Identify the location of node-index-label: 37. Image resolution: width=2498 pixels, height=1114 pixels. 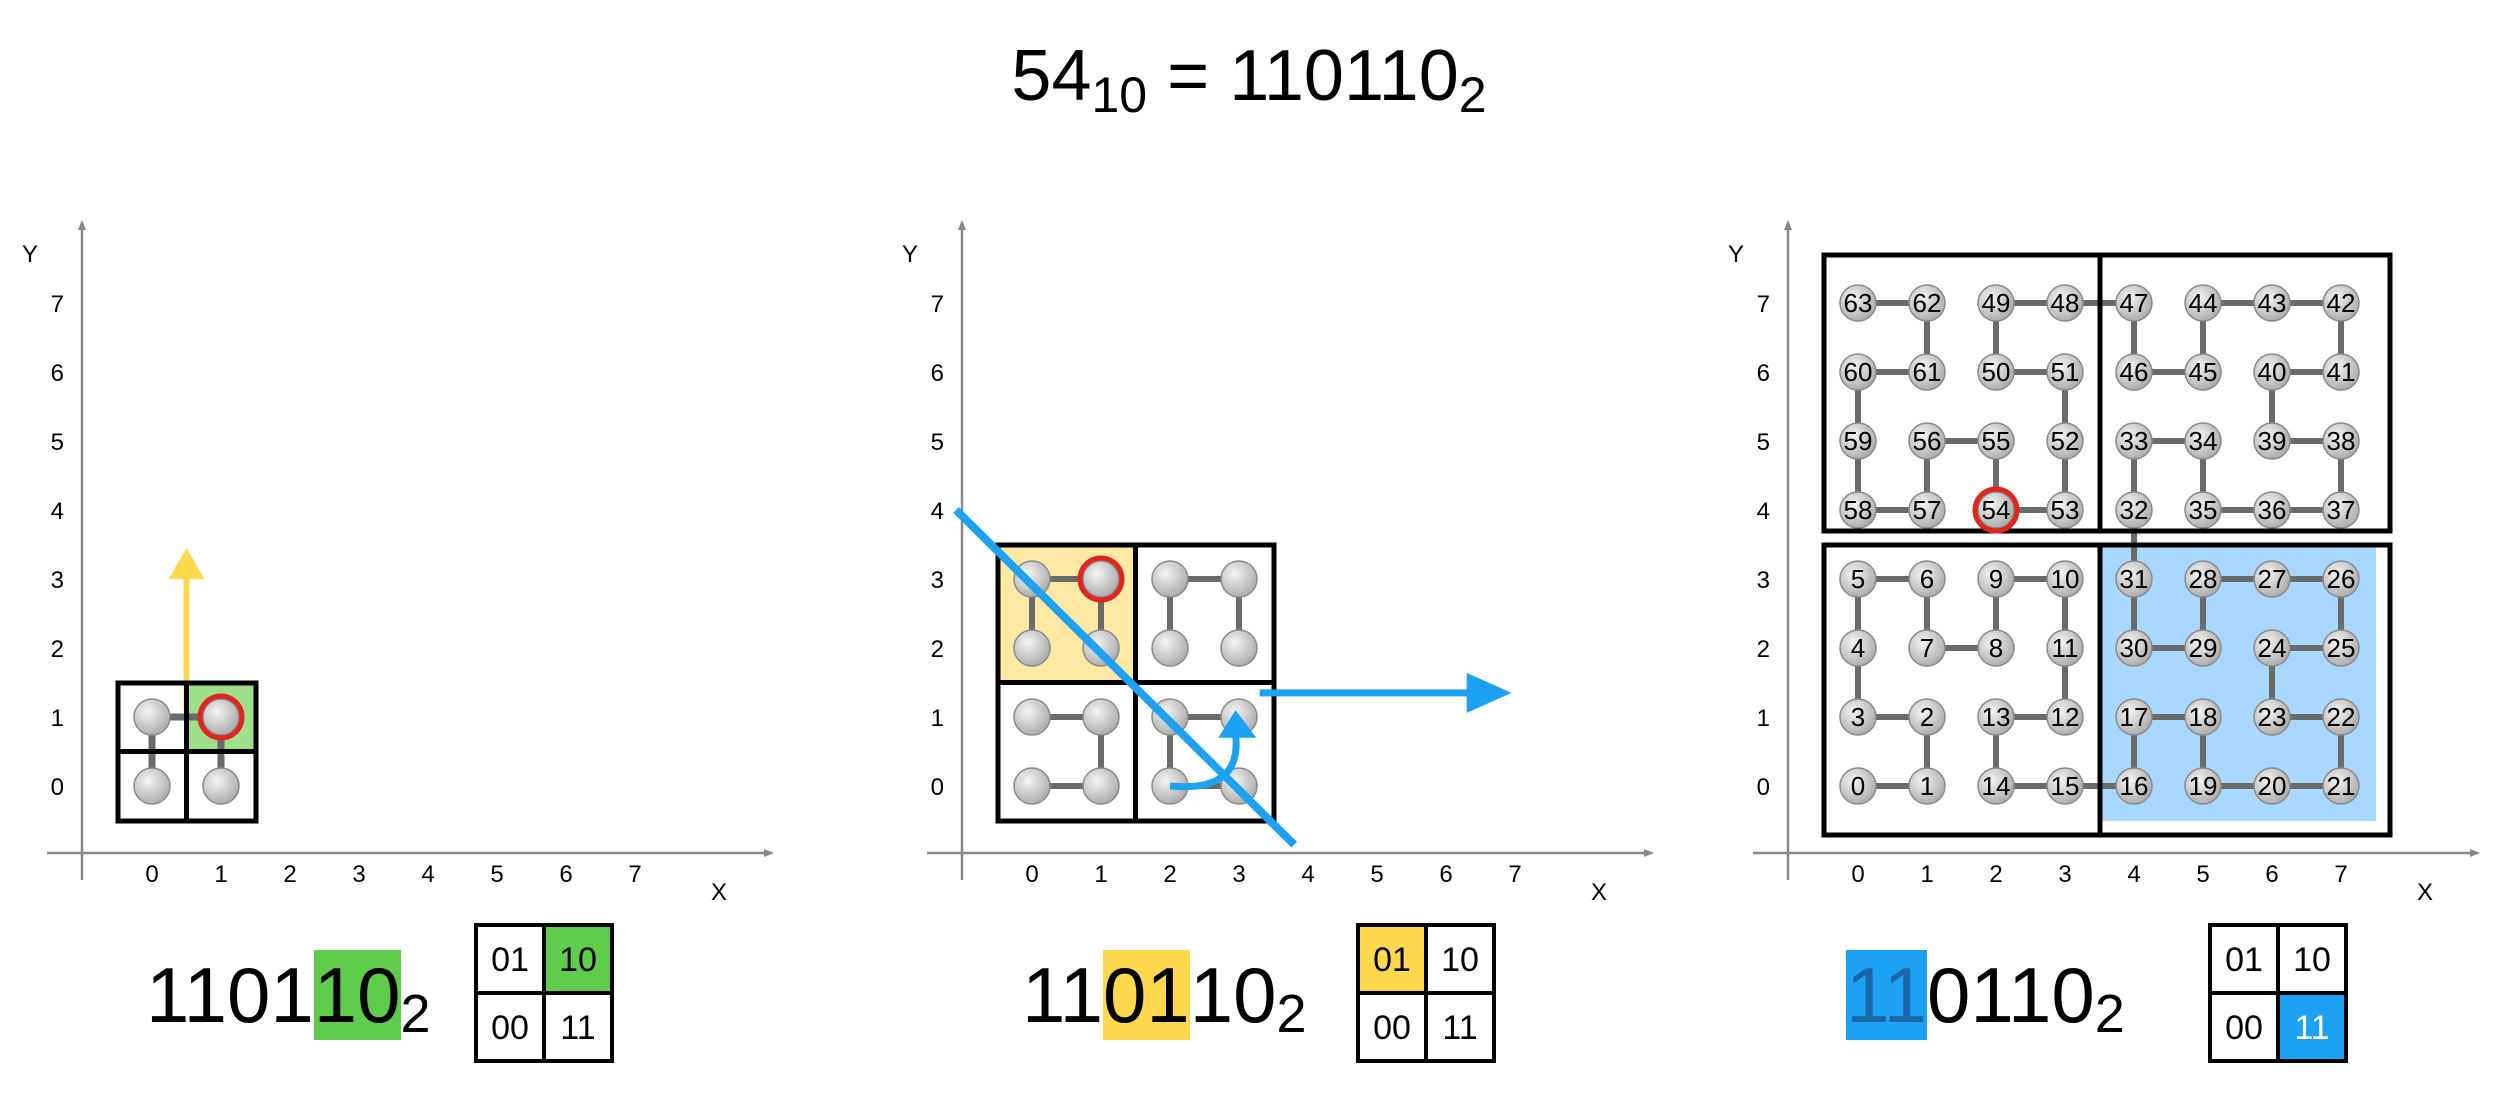
(2341, 510).